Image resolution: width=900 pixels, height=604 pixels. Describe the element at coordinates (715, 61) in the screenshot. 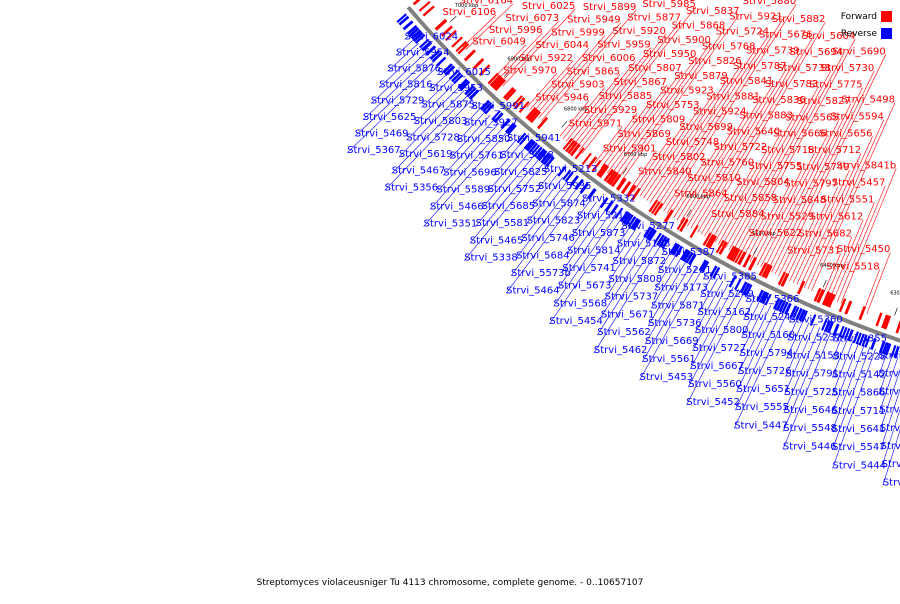

I see `gene-label: Strvi_5826` at that location.